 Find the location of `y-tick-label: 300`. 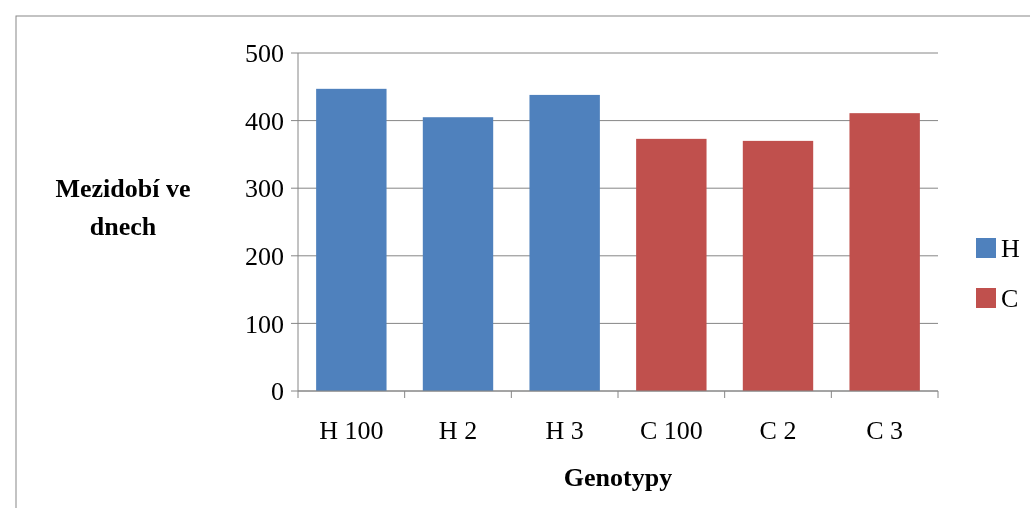

y-tick-label: 300 is located at coordinates (264, 189).